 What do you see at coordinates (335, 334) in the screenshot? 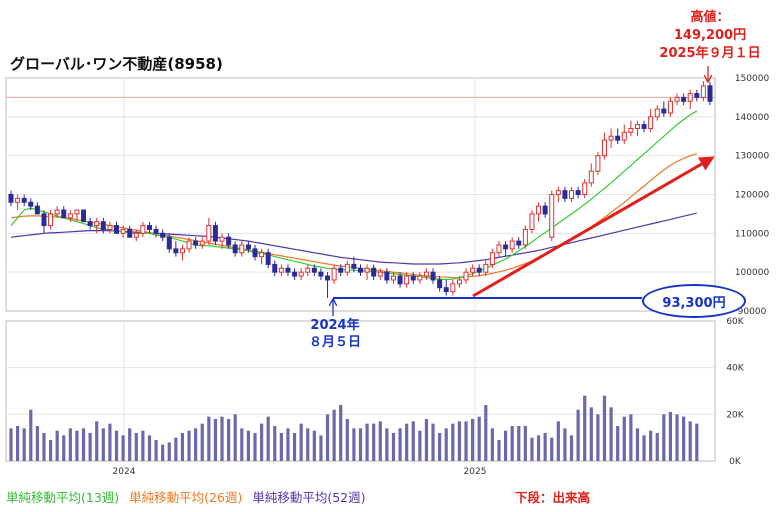
I see `low-date-annotation: 2024年 ８月５日` at bounding box center [335, 334].